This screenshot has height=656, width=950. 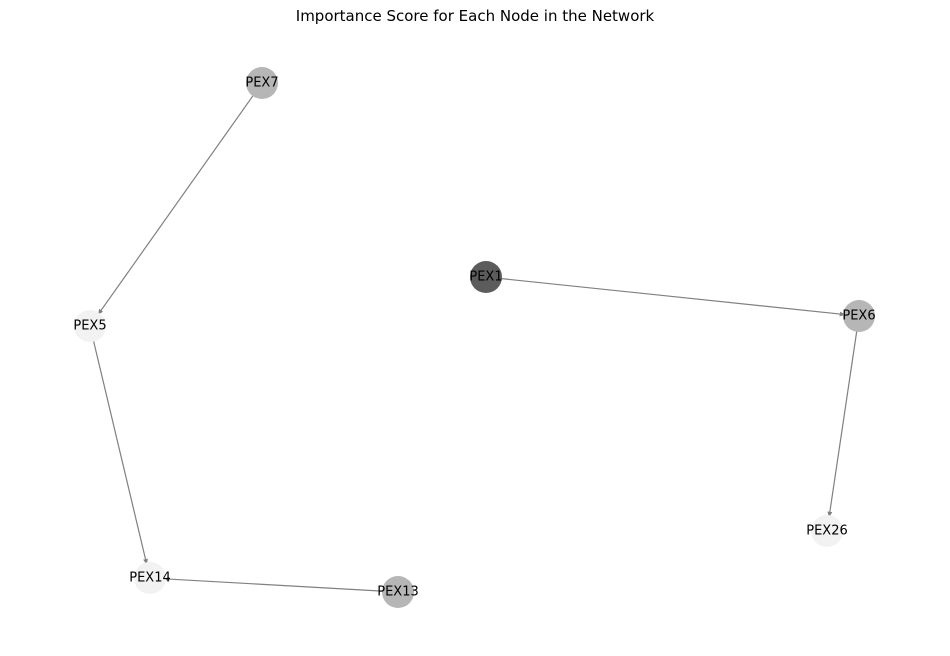 I want to click on node-pex6: PEX6, so click(x=859, y=316).